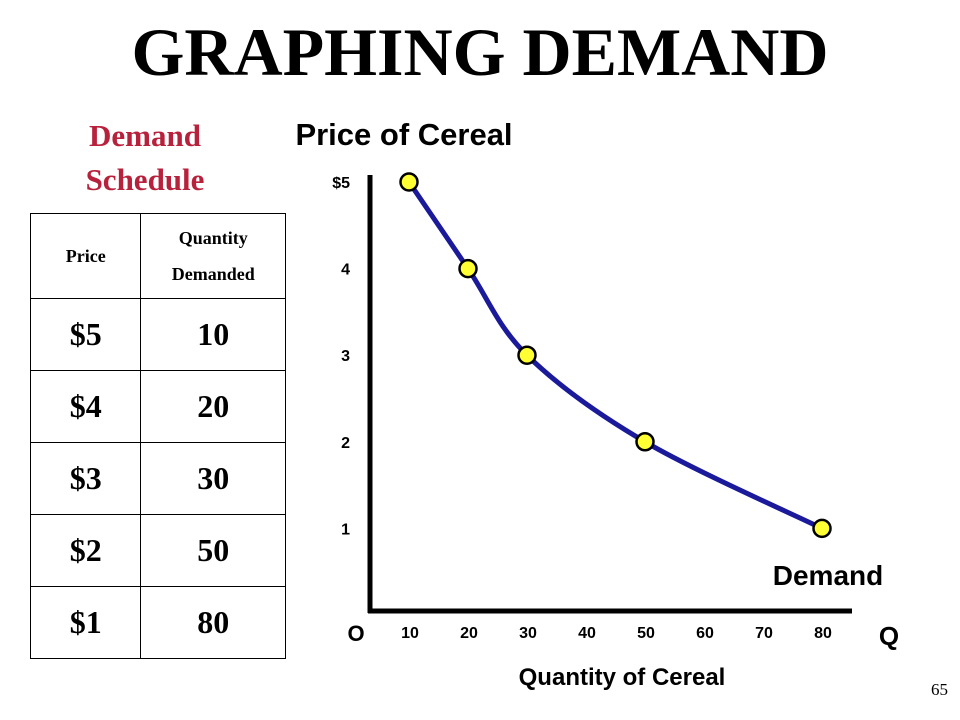 This screenshot has height=720, width=960. I want to click on x-tick-label: 20, so click(469, 633).